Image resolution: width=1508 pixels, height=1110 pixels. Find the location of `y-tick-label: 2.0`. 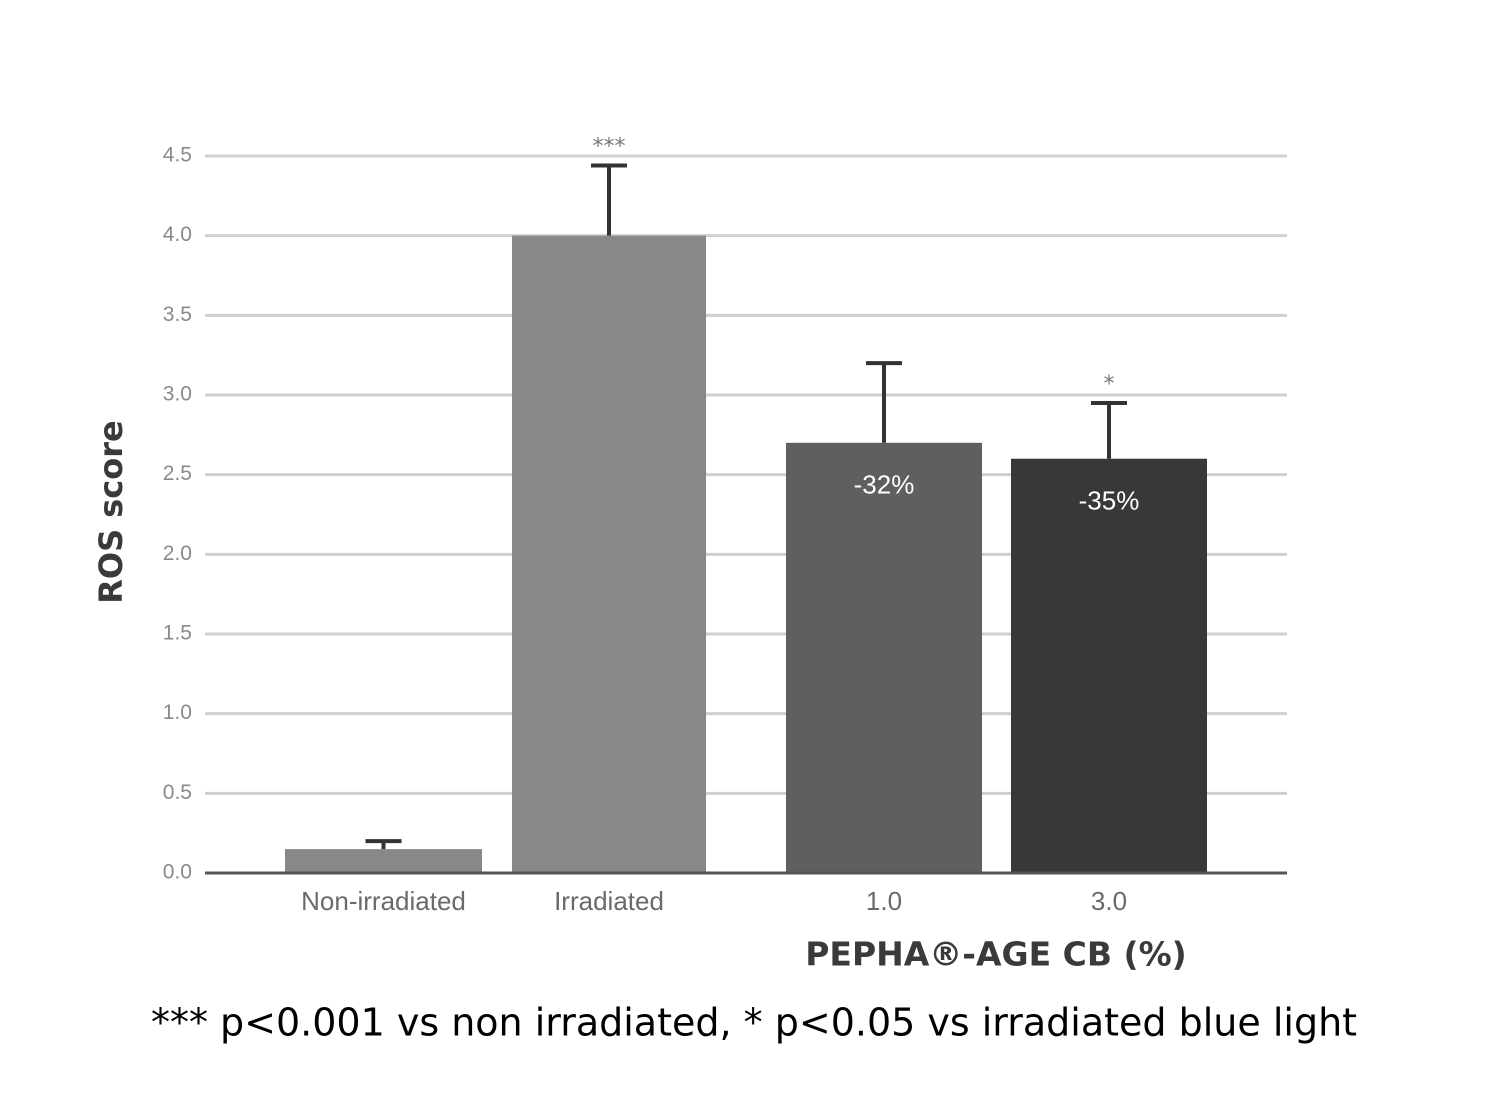

y-tick-label: 2.0 is located at coordinates (177, 553).